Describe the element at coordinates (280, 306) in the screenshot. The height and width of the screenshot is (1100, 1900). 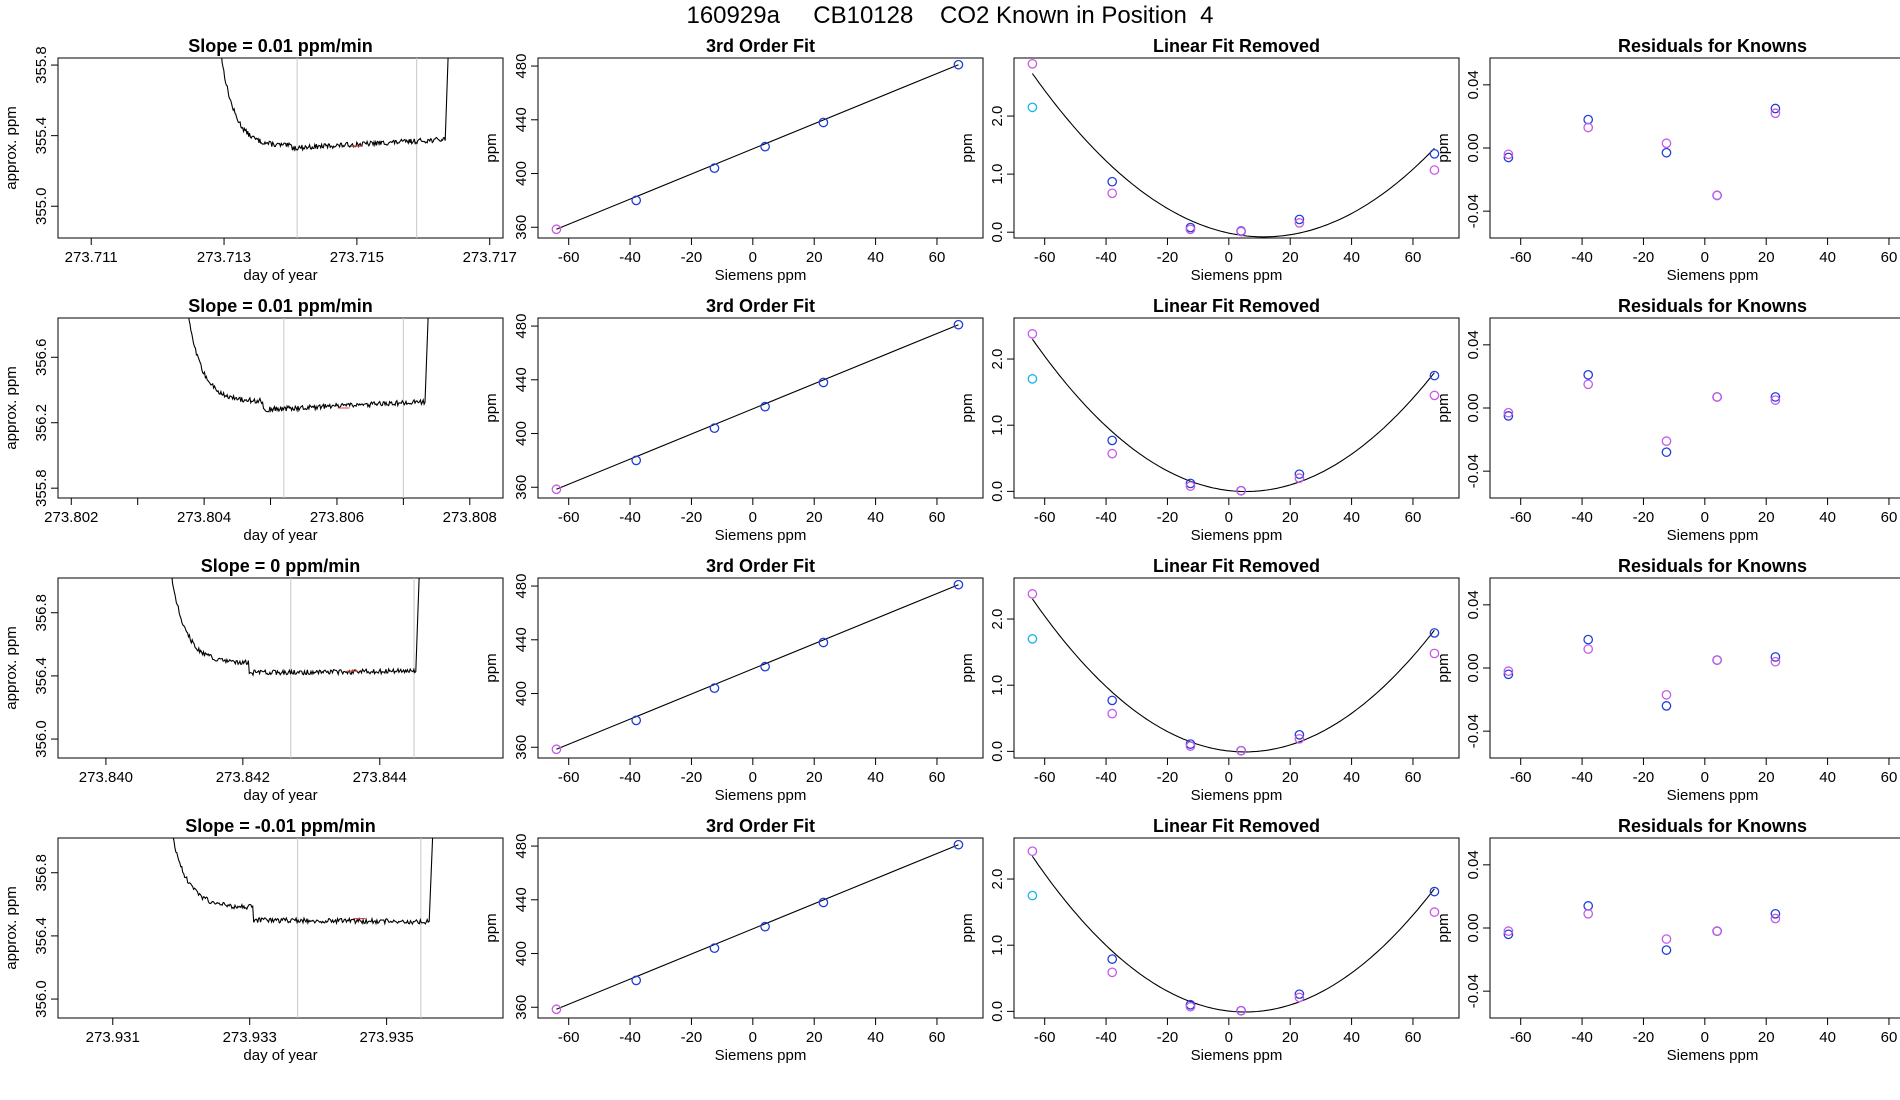
I see `panel-title: Slope = 0.01 ppm/min` at that location.